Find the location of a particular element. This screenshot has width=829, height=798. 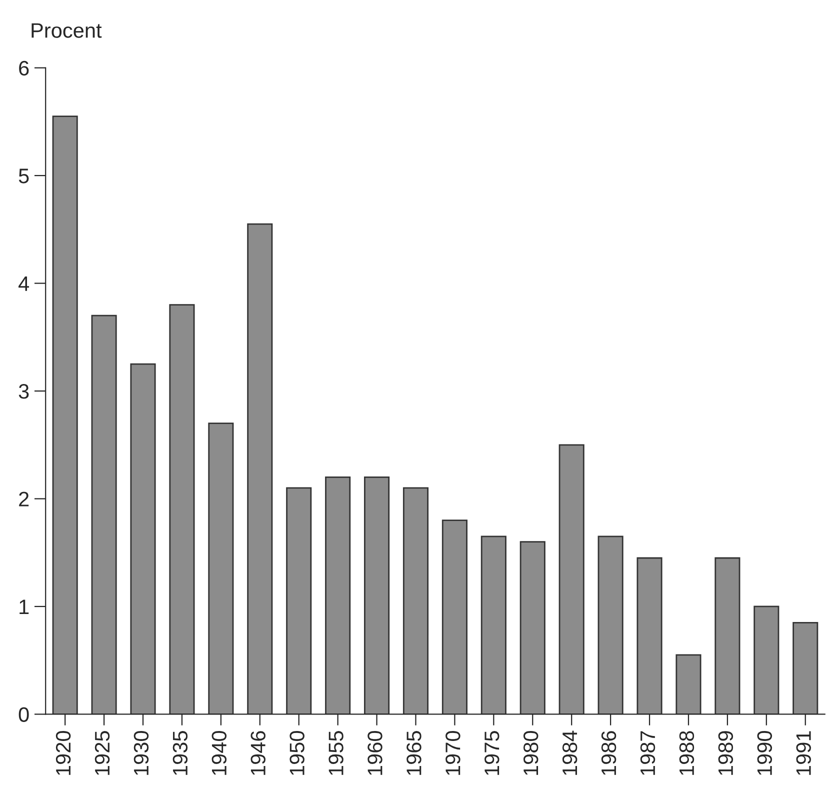

y-axis-title: Procent is located at coordinates (67, 30).